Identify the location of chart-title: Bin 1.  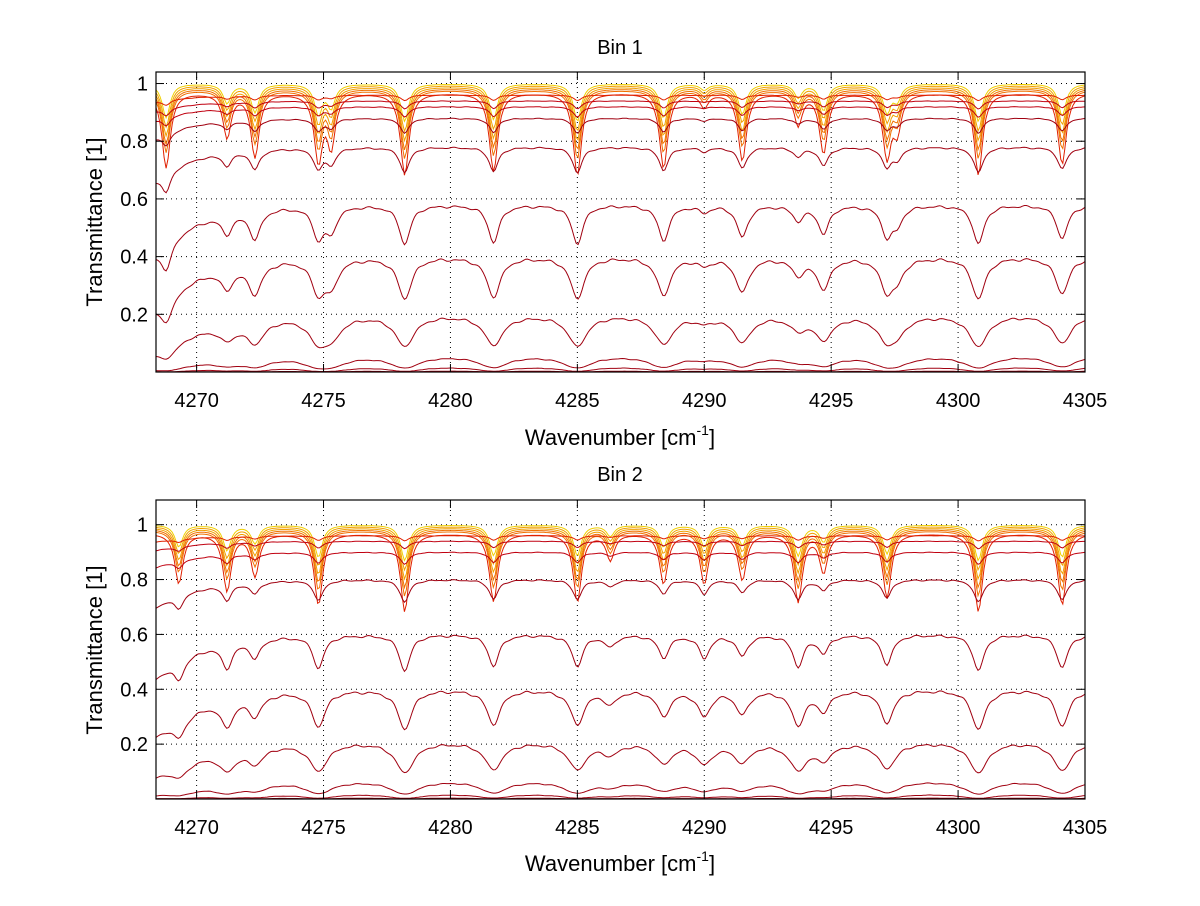
(620, 48).